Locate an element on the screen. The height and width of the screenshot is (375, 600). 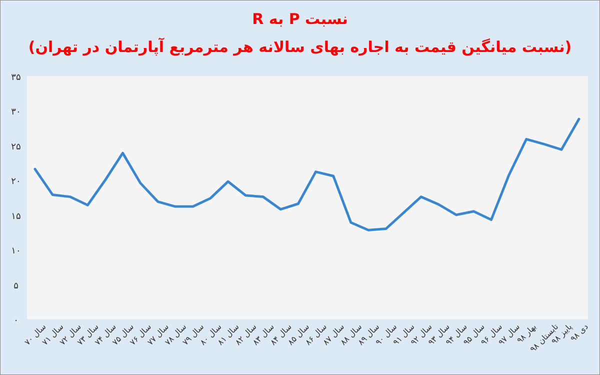
title: نسبت P به R is located at coordinates (300, 19).